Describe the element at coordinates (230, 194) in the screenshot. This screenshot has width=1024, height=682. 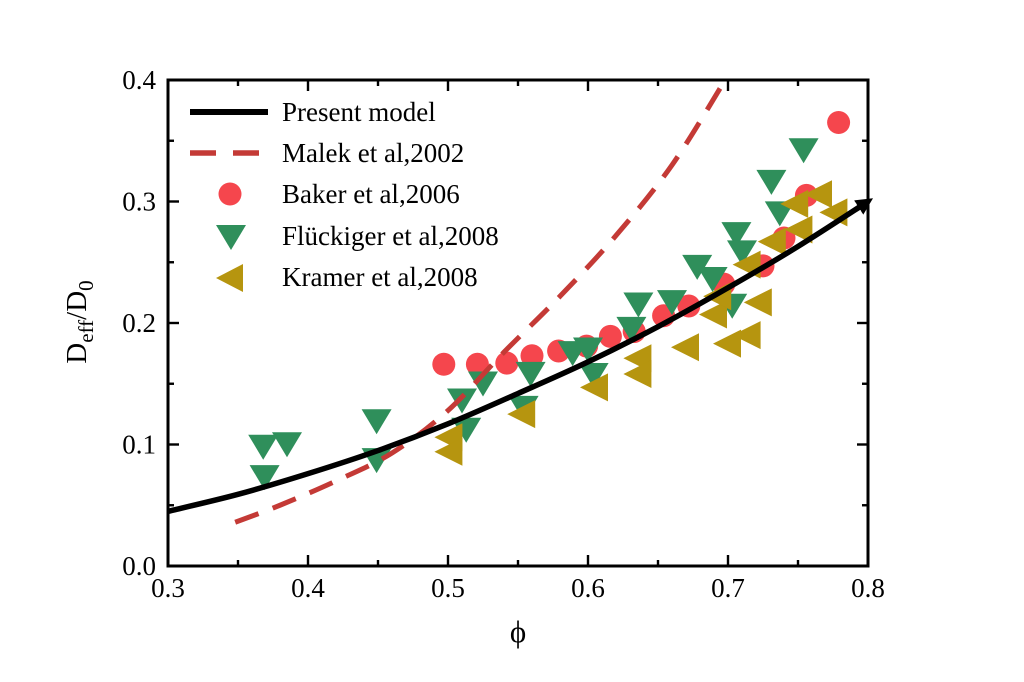
I see `legend-swatch-circle-marker` at that location.